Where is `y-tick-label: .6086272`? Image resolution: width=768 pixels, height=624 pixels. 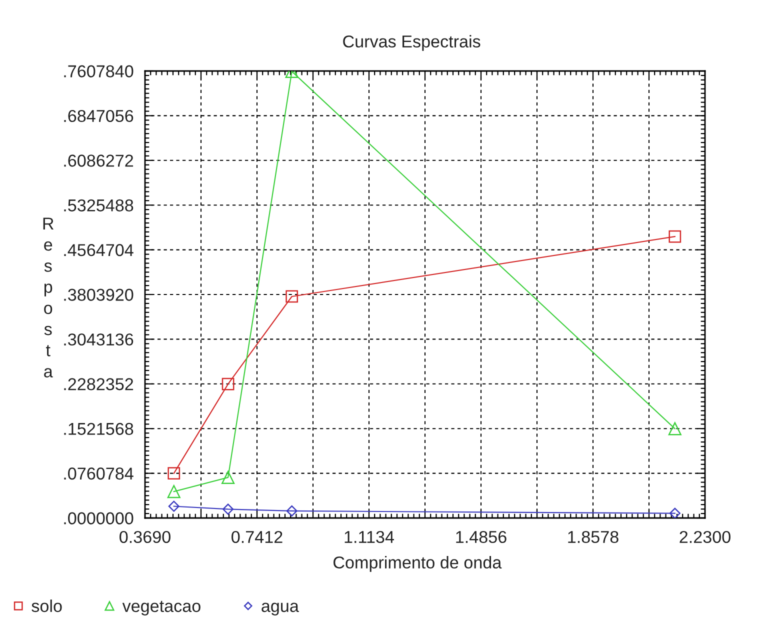
y-tick-label: .6086272 is located at coordinates (99, 160).